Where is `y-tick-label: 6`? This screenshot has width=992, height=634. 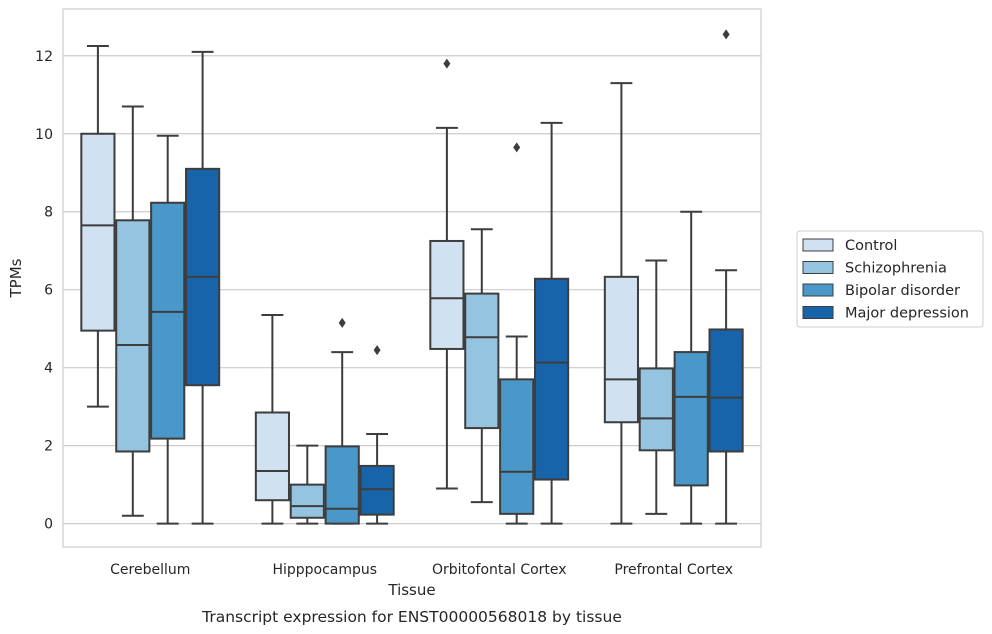 y-tick-label: 6 is located at coordinates (48, 291).